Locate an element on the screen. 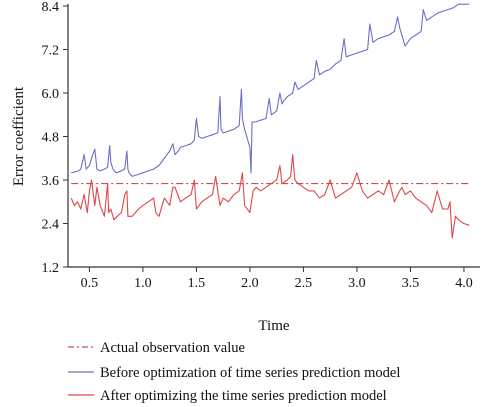  y-axis: 1.2 2.4 3.6 4.8 6.0 7.2 8.4 is located at coordinates (55, 138).